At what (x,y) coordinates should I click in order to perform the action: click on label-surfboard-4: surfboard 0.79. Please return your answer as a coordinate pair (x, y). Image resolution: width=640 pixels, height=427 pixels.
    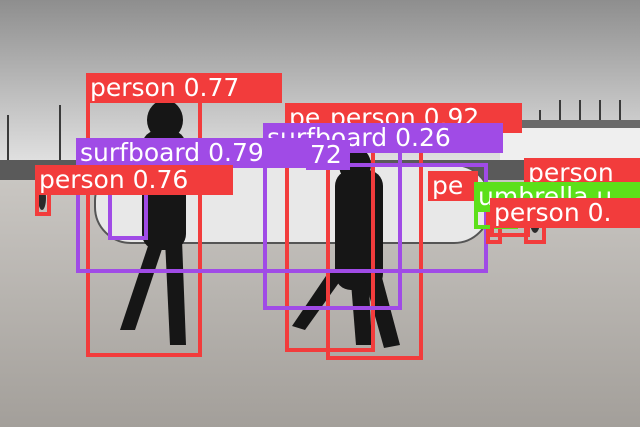
    Looking at the image, I should click on (200, 153).